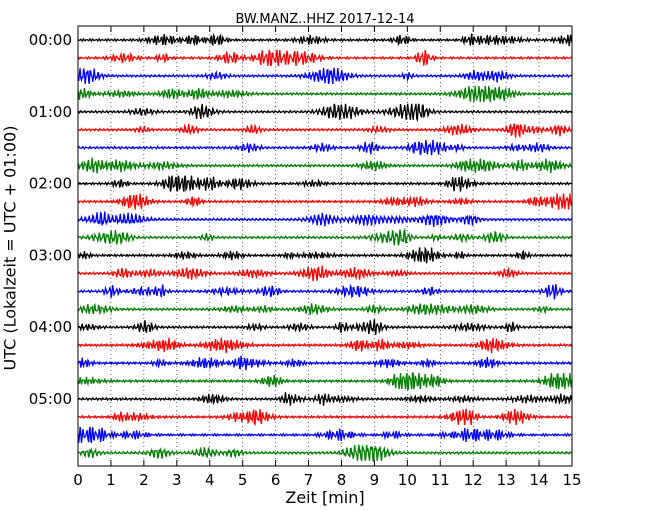 This screenshot has height=520, width=650. What do you see at coordinates (50, 399) in the screenshot?
I see `y-tick-label: 05:00` at bounding box center [50, 399].